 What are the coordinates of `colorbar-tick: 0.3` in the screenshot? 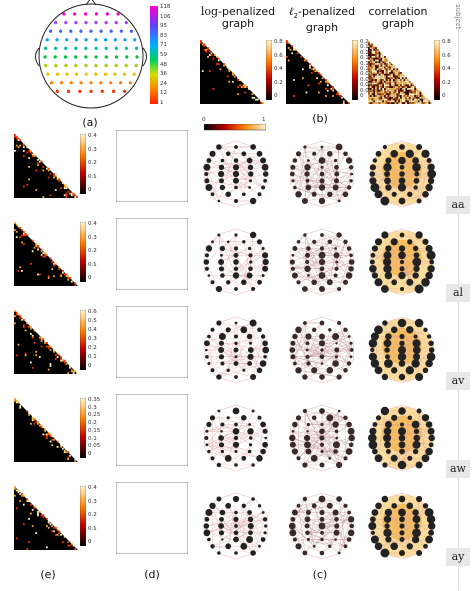 It's located at (92, 407).